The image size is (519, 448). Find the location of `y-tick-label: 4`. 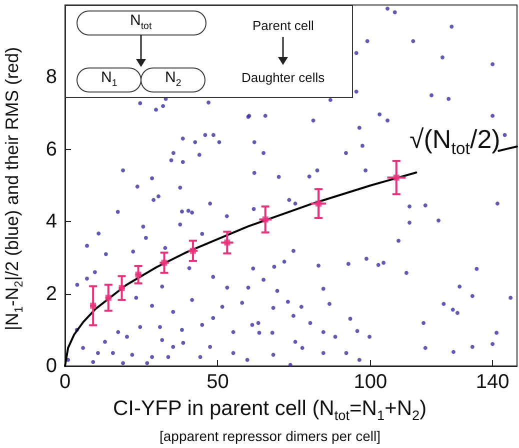

y-tick-label: 4 is located at coordinates (51, 221).